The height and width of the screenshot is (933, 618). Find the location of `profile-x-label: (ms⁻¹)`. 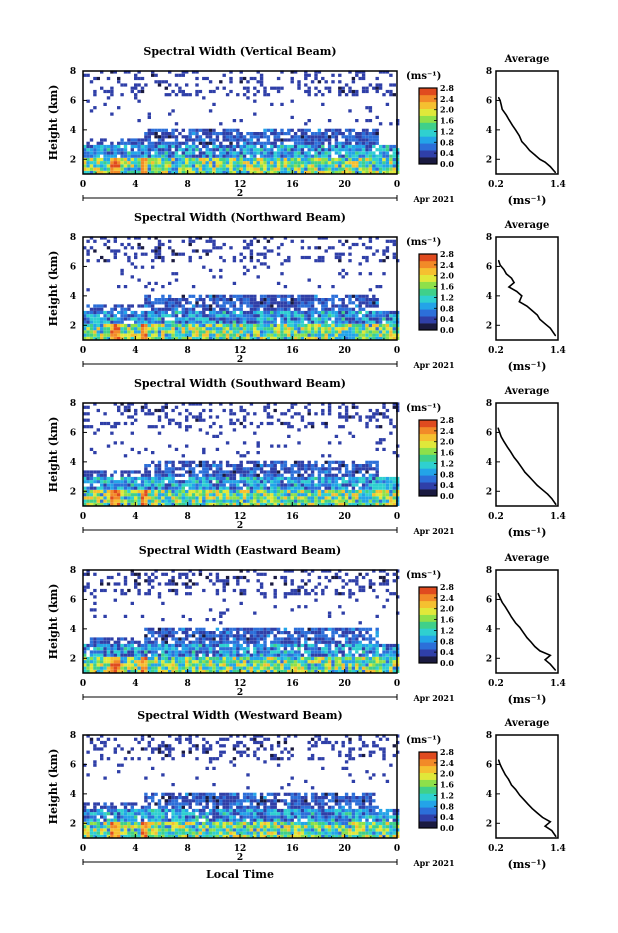

profile-x-label: (ms⁻¹) is located at coordinates (527, 366).